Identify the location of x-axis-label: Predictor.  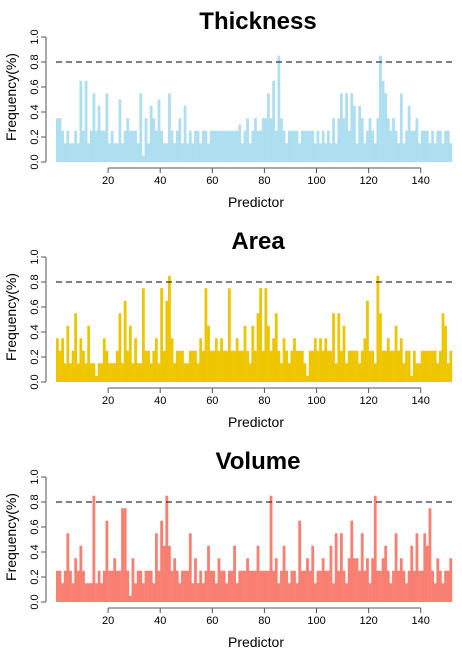
(256, 202).